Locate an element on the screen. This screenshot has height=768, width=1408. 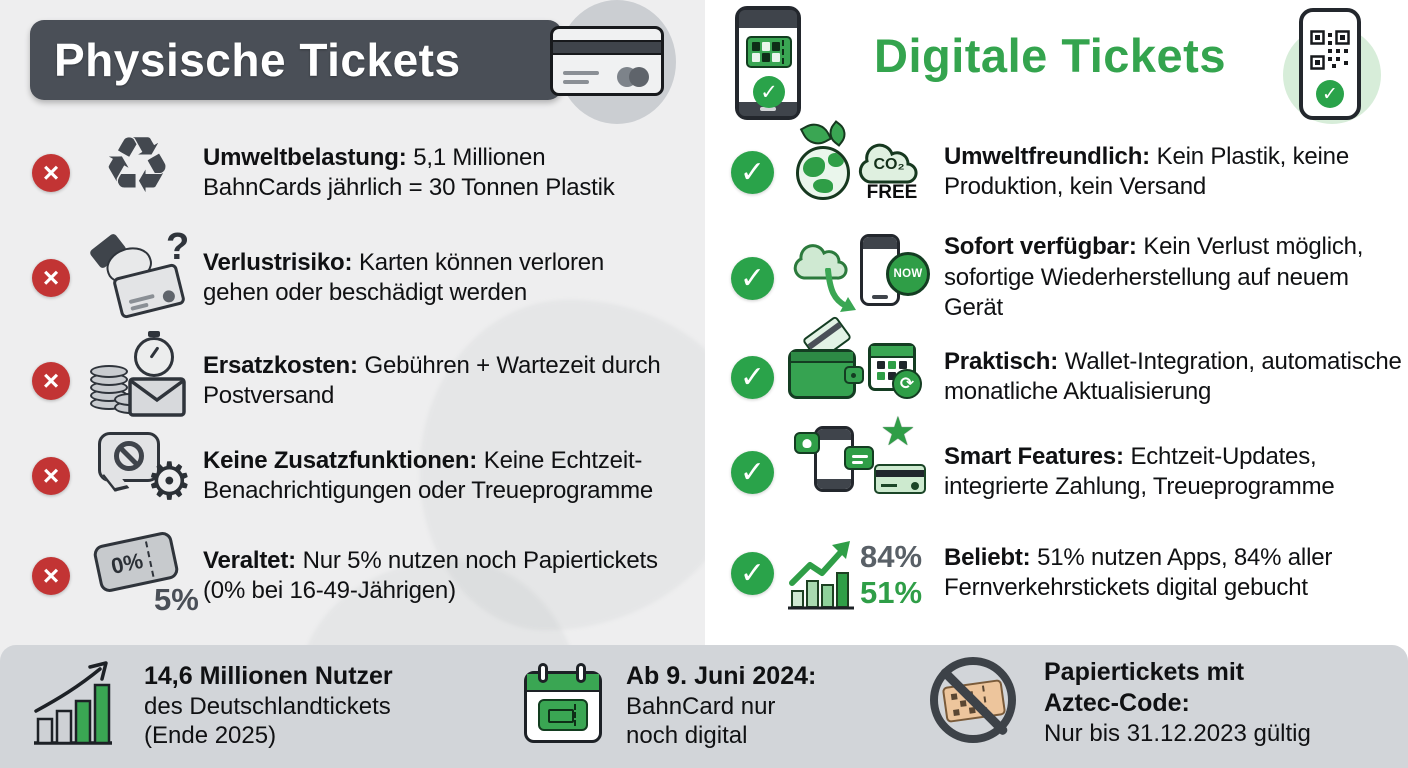
recycle-icon: ♻ is located at coordinates (137, 165).